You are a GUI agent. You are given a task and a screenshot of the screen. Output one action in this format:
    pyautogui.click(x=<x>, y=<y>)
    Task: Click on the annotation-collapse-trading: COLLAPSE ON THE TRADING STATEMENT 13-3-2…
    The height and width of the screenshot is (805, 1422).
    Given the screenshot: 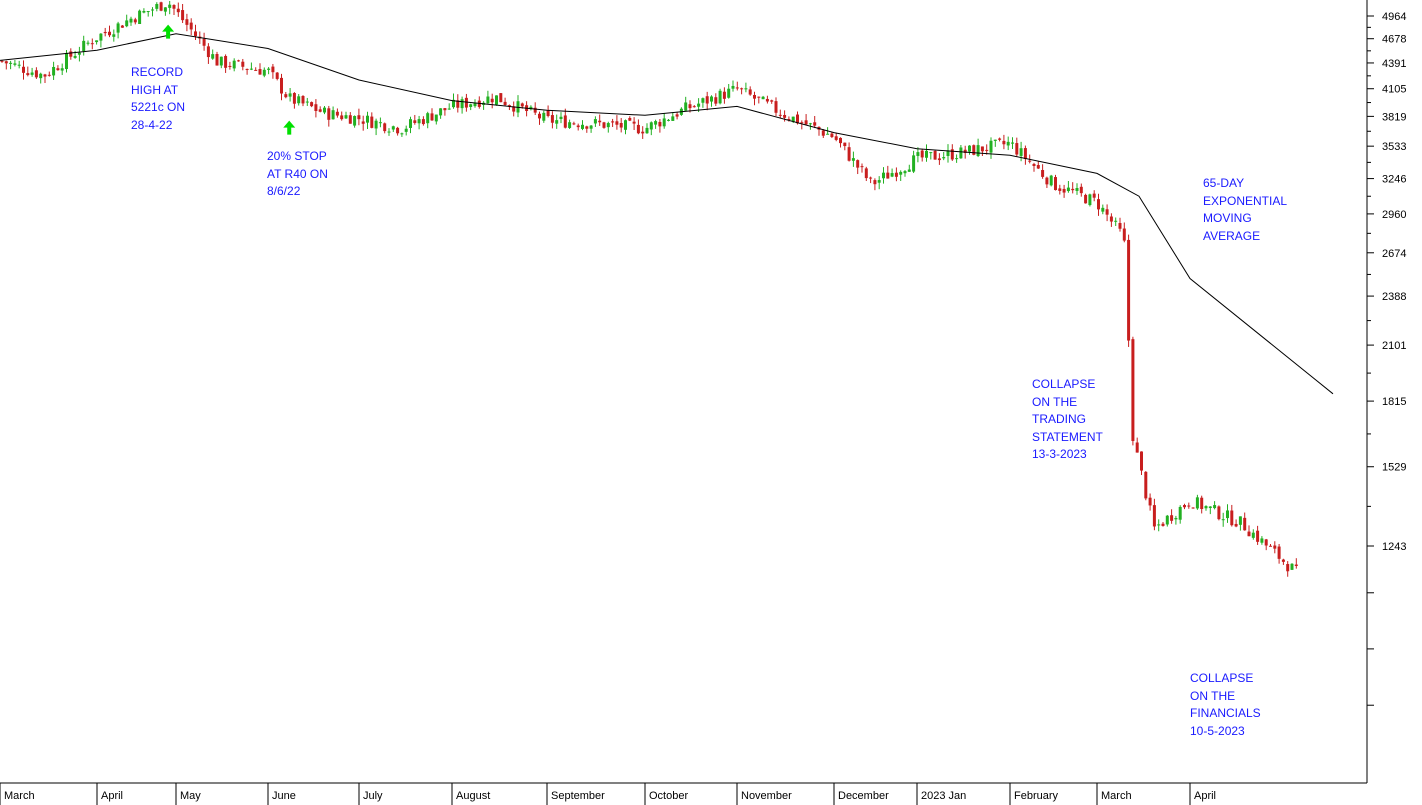 What is the action you would take?
    pyautogui.click(x=1067, y=419)
    